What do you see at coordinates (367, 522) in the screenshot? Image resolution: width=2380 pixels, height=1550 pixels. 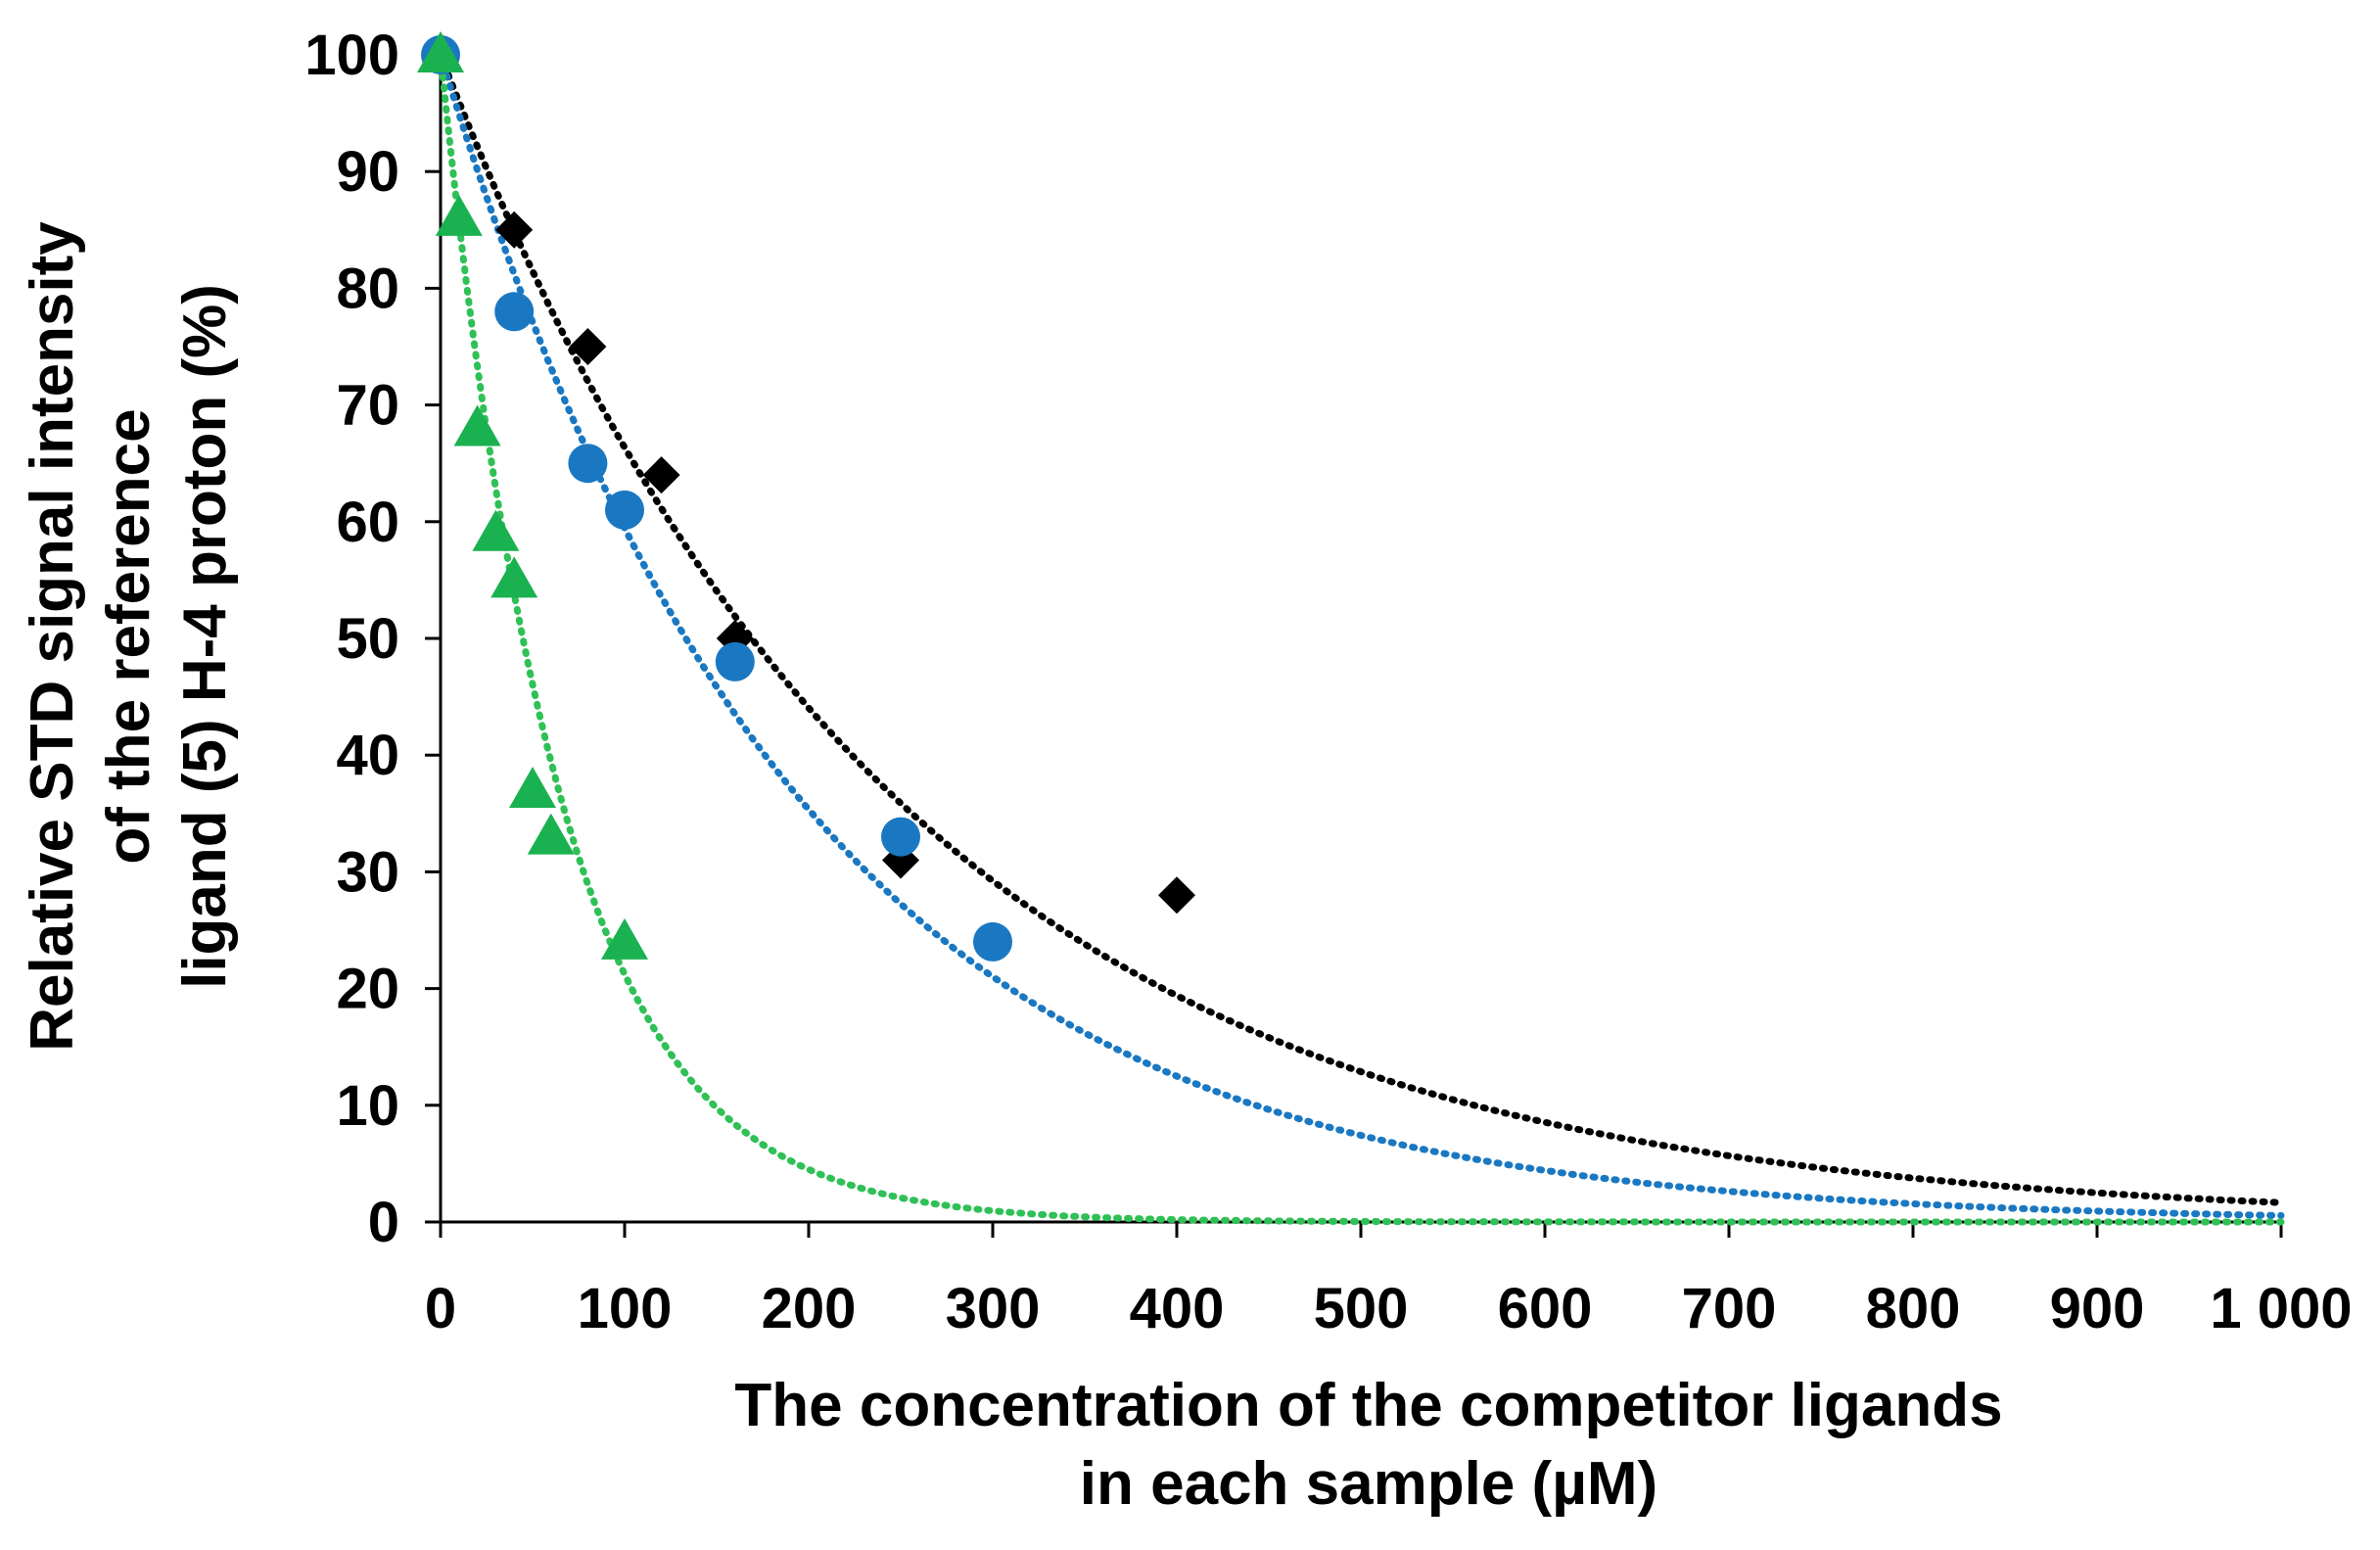 I see `y-tick-label: 60` at bounding box center [367, 522].